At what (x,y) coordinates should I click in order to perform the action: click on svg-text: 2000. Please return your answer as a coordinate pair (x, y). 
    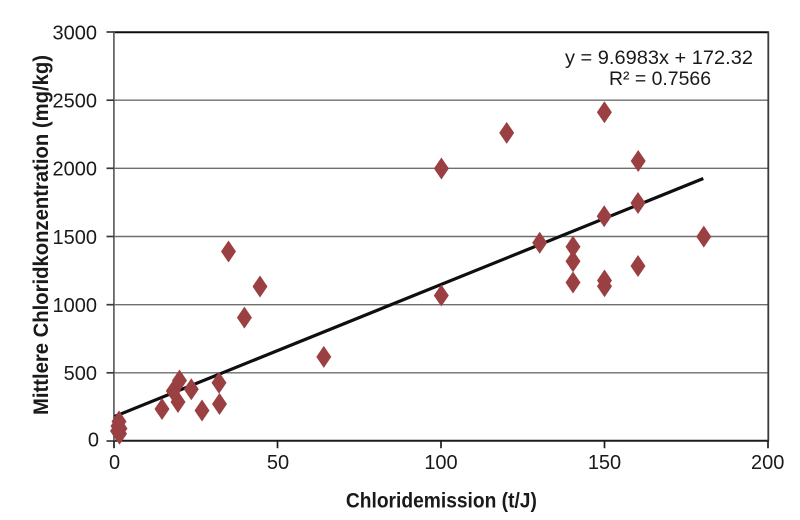
    Looking at the image, I should click on (75, 170).